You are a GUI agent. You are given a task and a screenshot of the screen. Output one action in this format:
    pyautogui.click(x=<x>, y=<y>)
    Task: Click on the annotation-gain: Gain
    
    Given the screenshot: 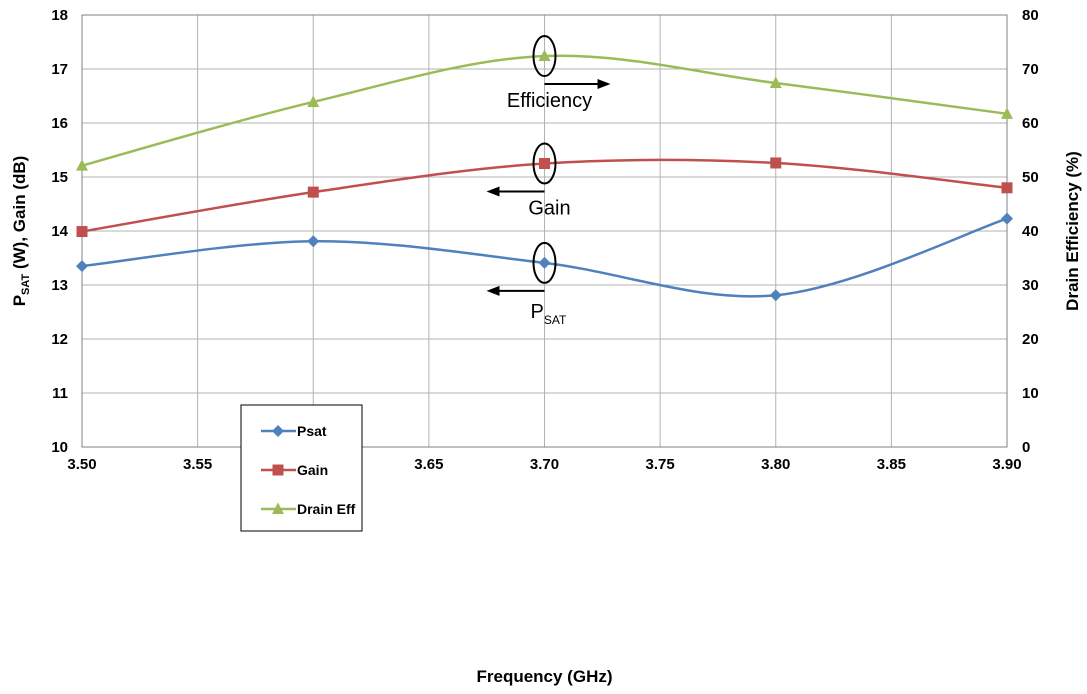 What is the action you would take?
    pyautogui.click(x=528, y=181)
    